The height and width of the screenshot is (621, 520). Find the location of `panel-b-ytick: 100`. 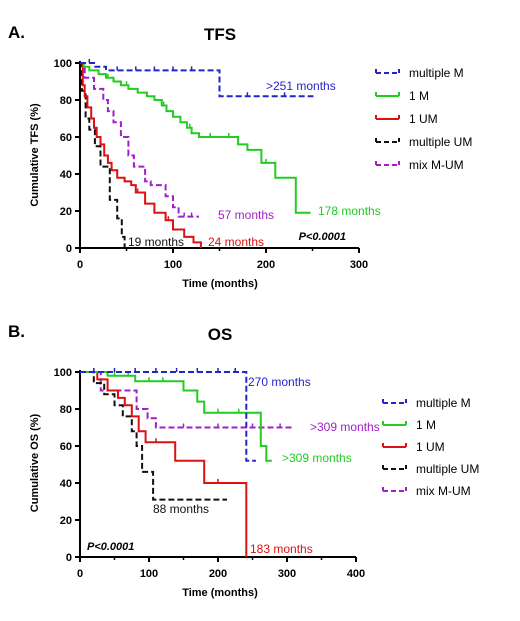

panel-b-ytick: 100 is located at coordinates (63, 373).